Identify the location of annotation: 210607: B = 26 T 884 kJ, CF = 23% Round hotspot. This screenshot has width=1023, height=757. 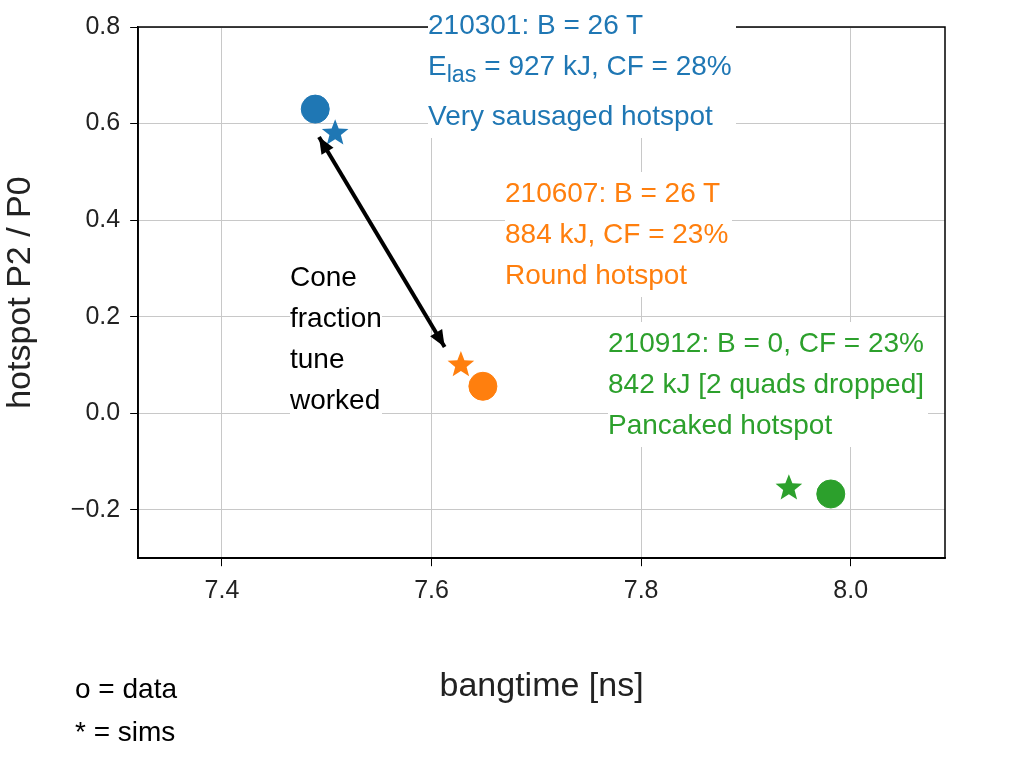
(619, 234).